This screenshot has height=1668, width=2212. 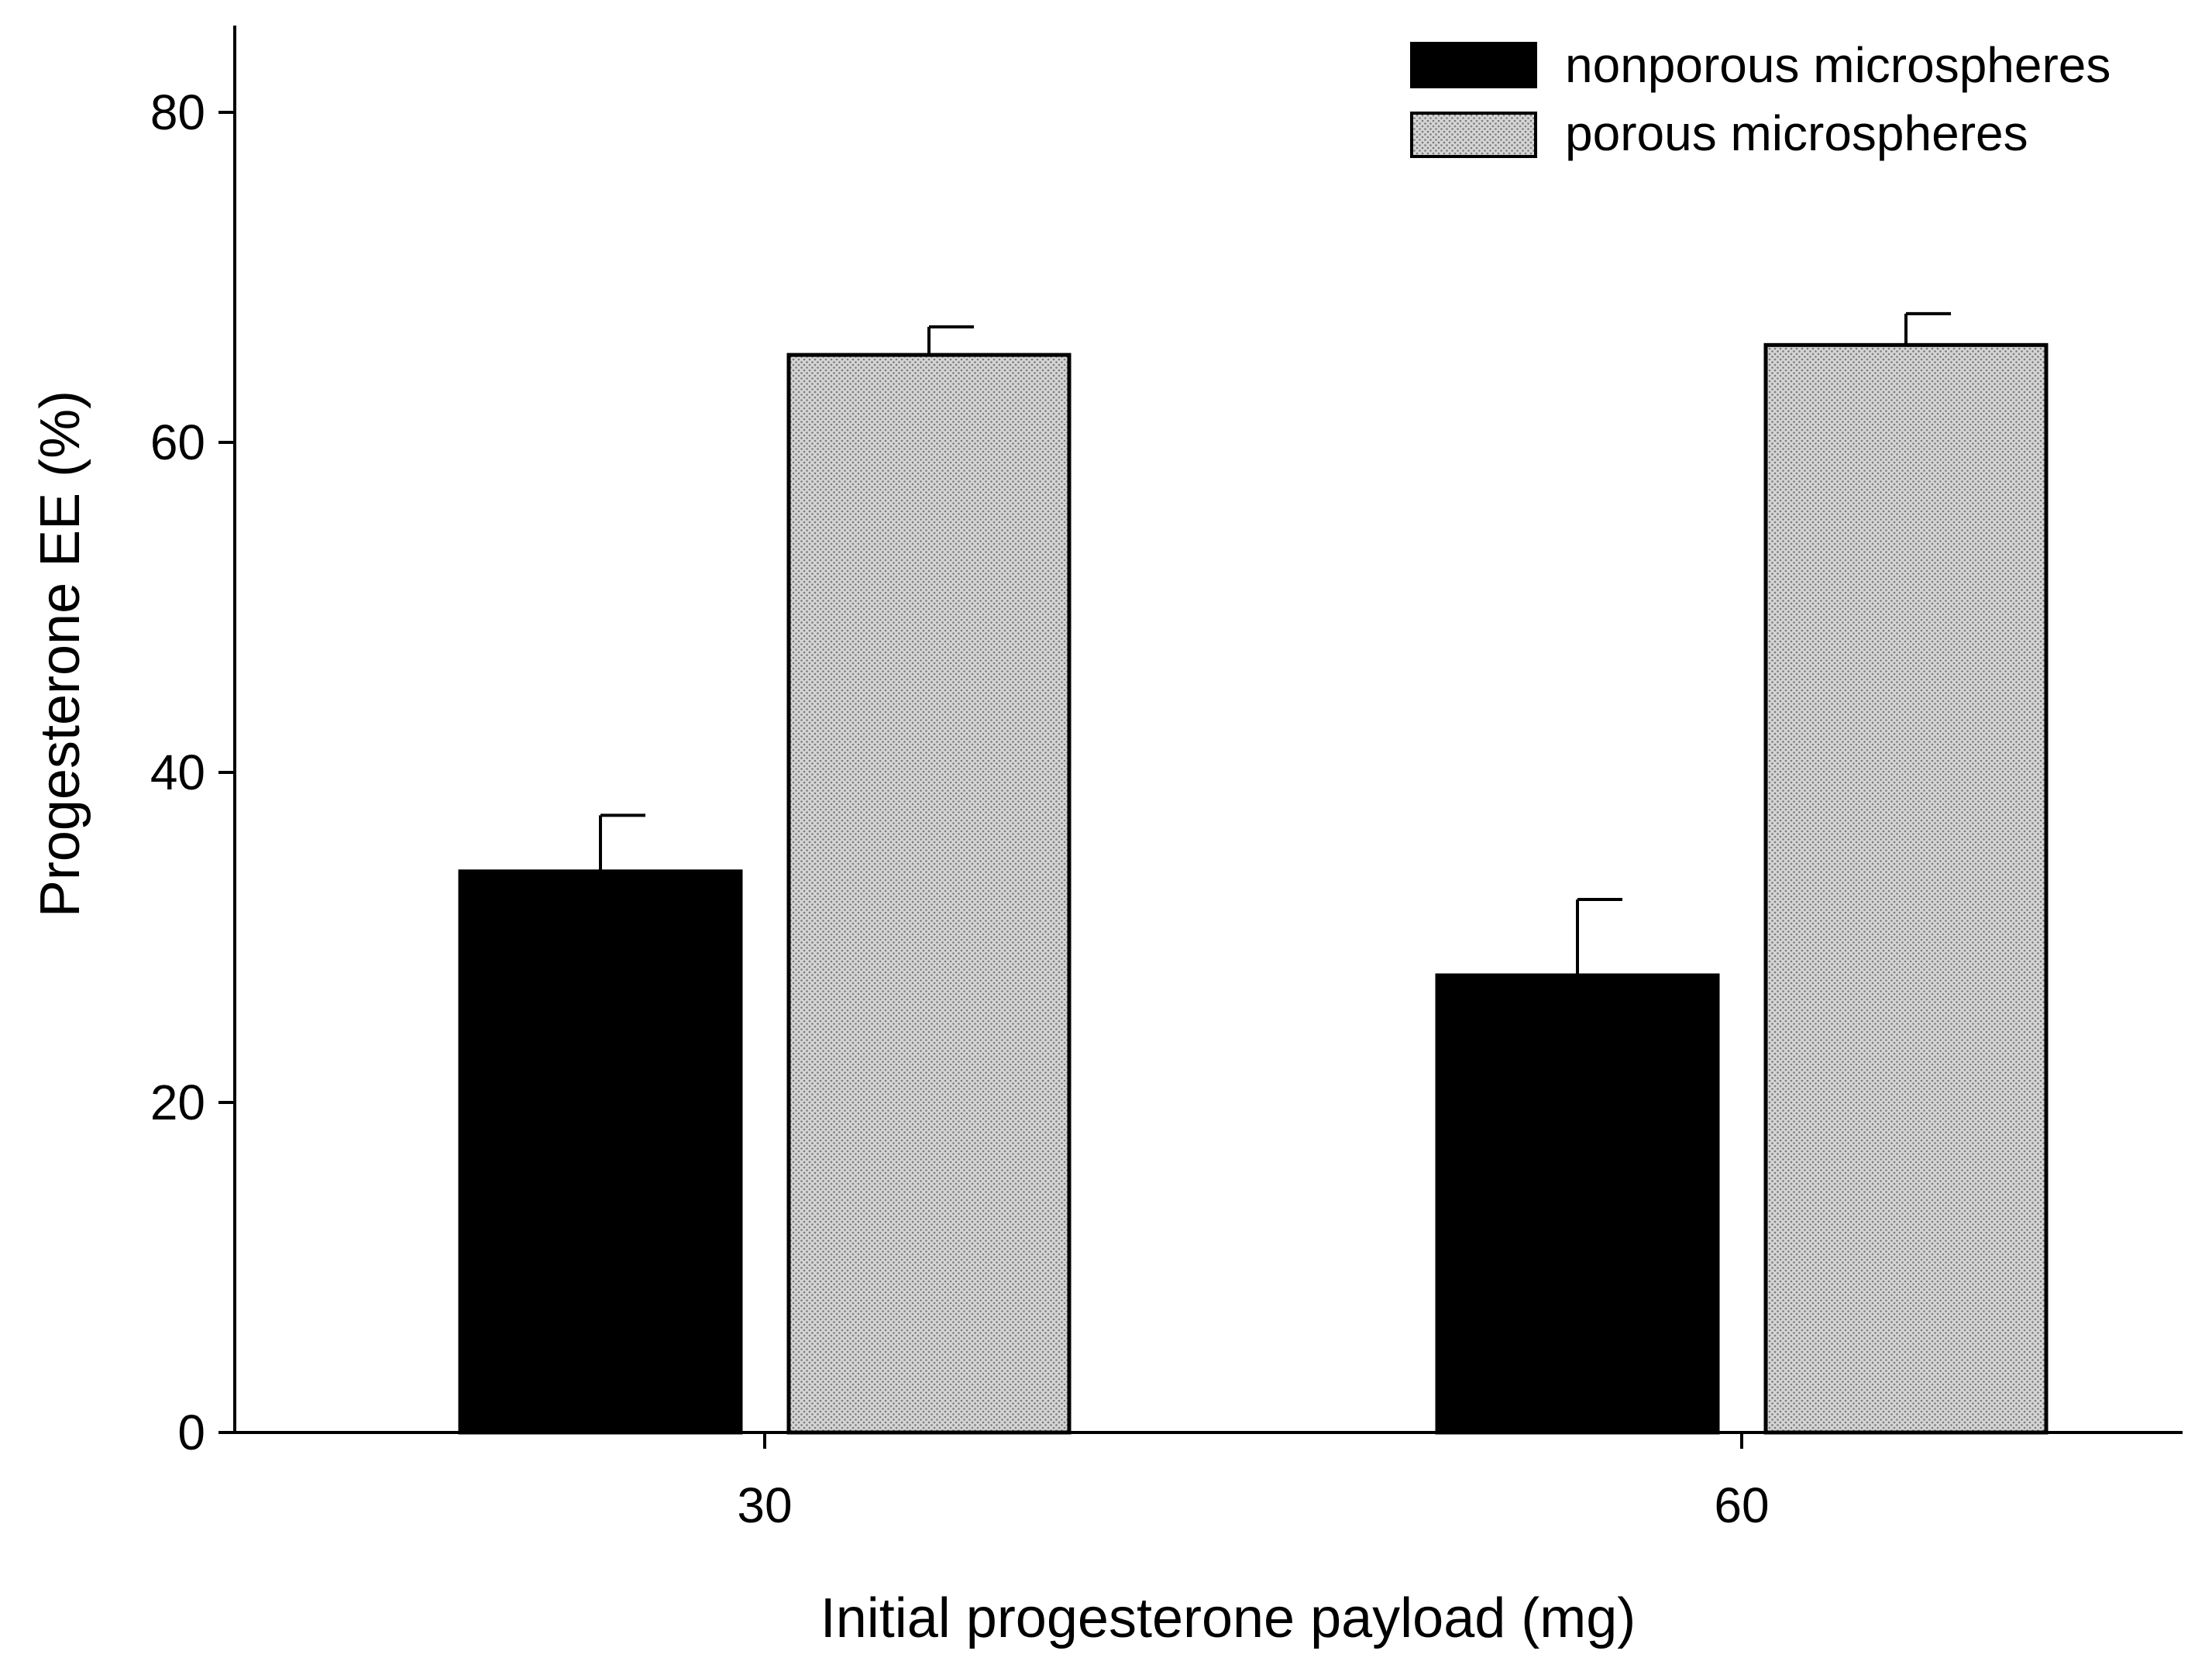 I want to click on y-axis-title: Progesterone EE (%), so click(x=60, y=653).